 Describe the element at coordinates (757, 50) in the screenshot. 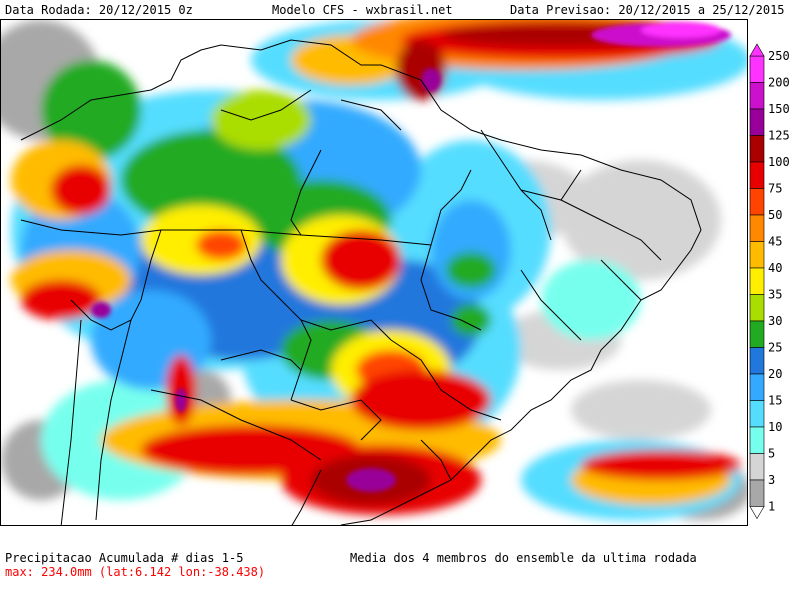

I see `legend-top-arrow` at that location.